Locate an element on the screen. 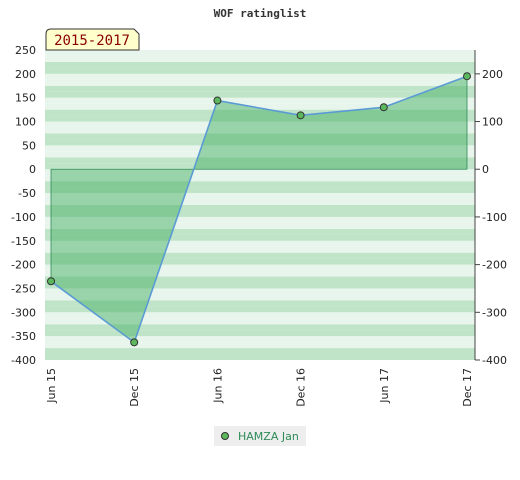 This screenshot has height=480, width=520. x-axis: Jun 15 Dec 15 Jun 16 Dec 16 Jun 17 Dec 17 is located at coordinates (259, 387).